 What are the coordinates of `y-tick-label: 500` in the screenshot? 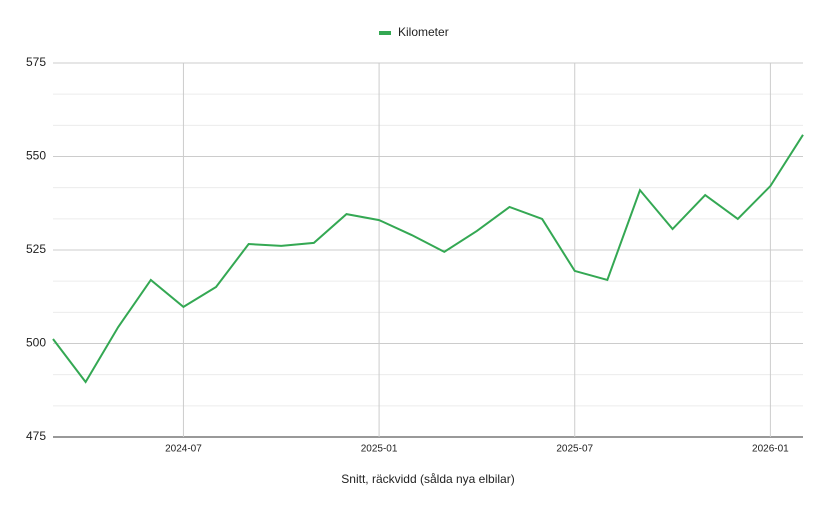 It's located at (36, 343).